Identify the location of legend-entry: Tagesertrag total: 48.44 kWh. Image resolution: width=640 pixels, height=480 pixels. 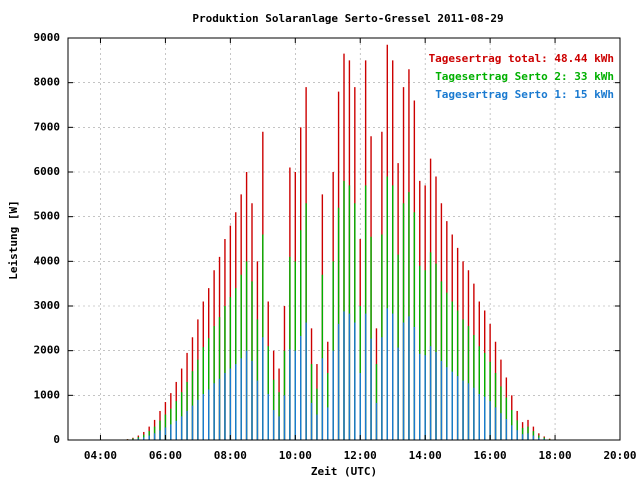
(521, 58).